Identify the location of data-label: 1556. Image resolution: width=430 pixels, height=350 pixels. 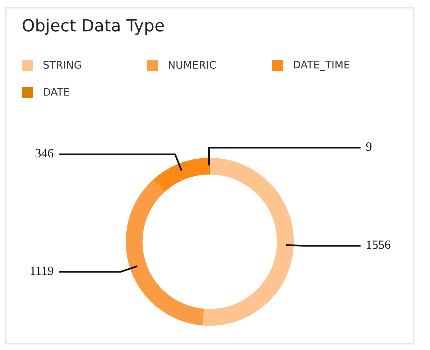
(379, 245).